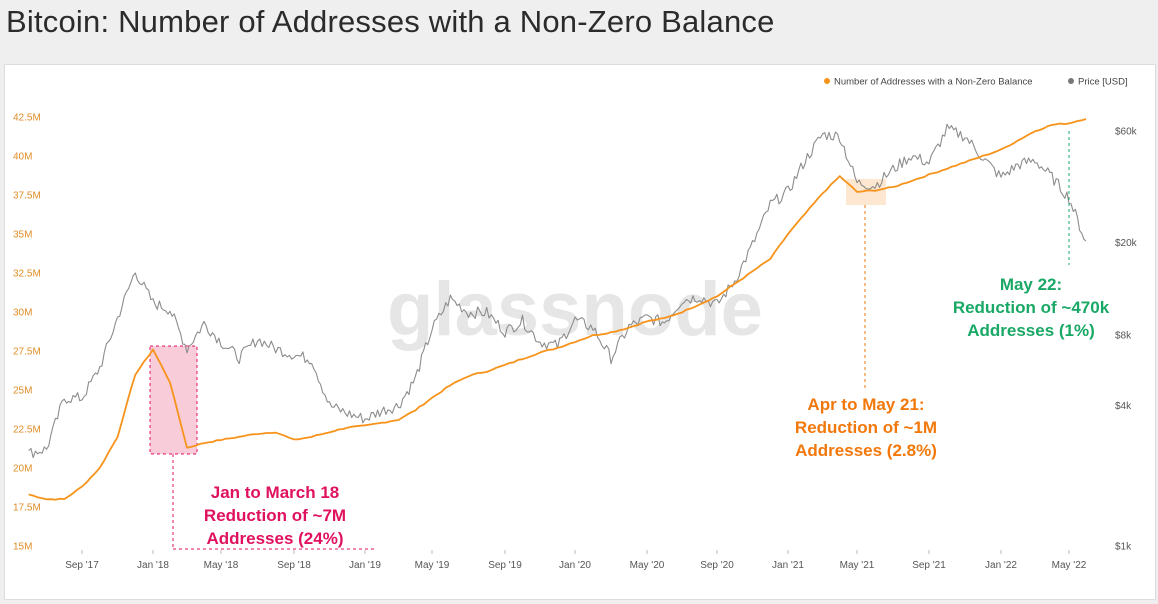  What do you see at coordinates (274, 538) in the screenshot?
I see `annotation-jan-mar-18-line3: Addresses (24%)` at bounding box center [274, 538].